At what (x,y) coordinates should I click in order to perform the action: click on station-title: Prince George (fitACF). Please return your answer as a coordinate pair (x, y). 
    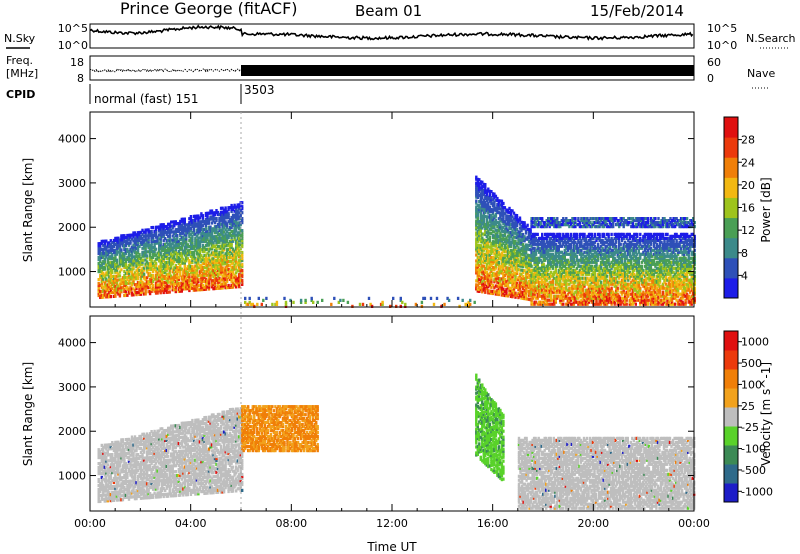
    Looking at the image, I should click on (209, 9).